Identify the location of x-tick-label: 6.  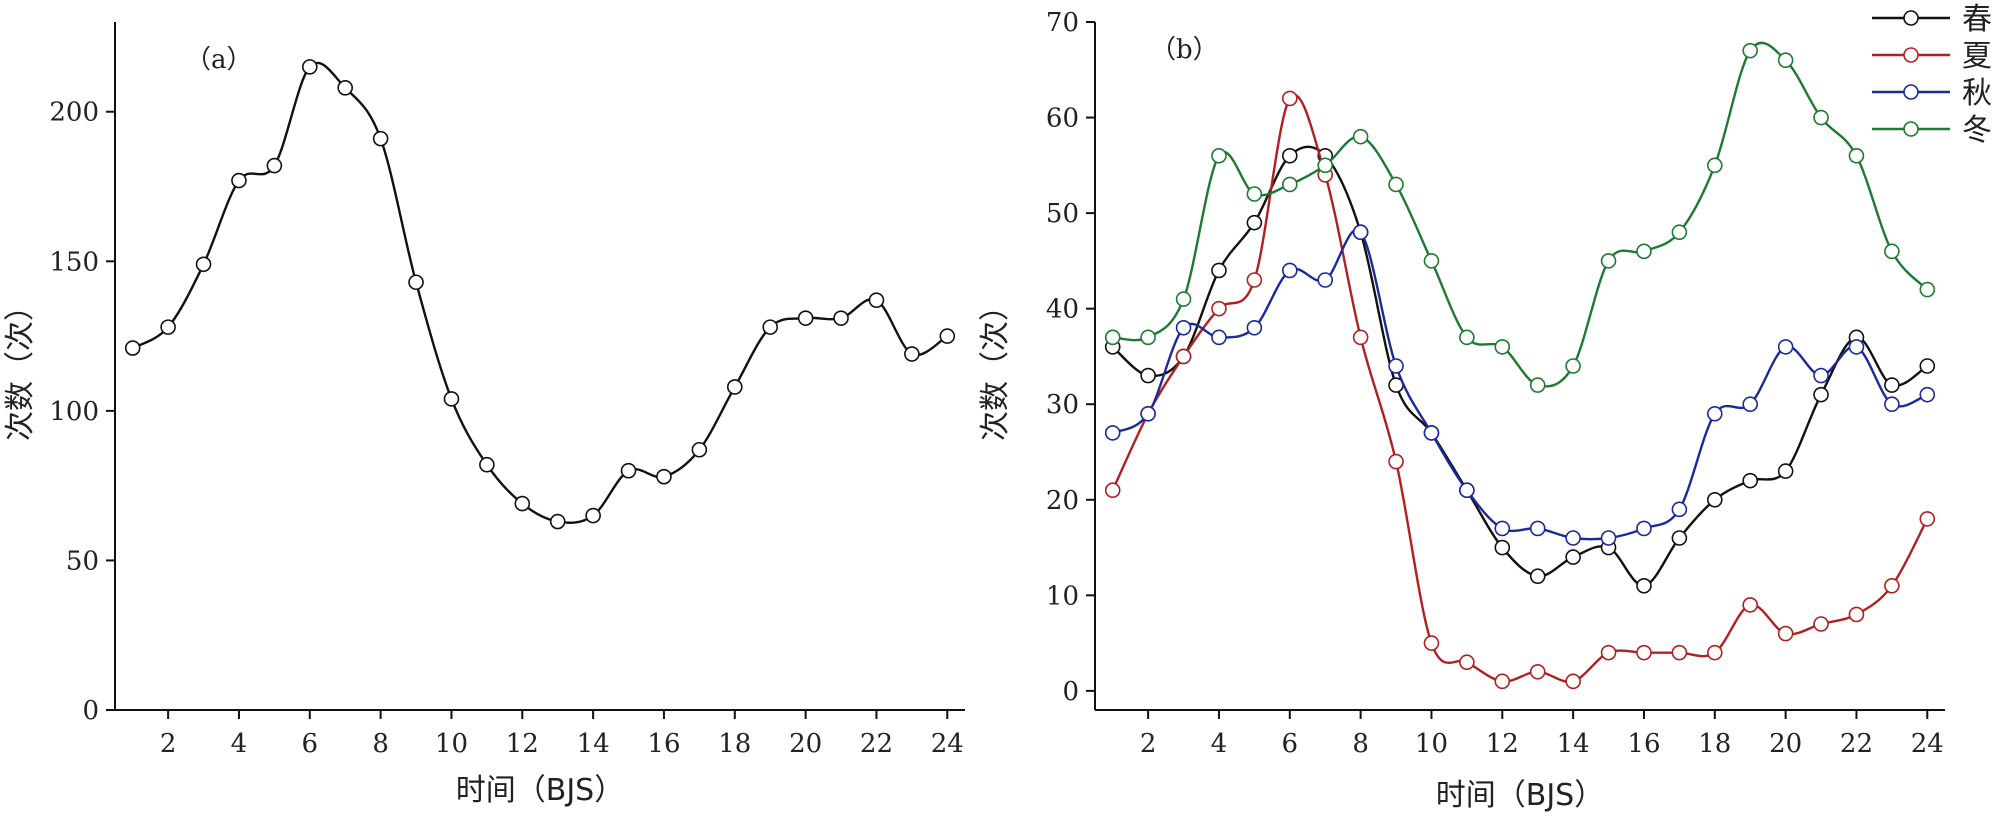
(1290, 744).